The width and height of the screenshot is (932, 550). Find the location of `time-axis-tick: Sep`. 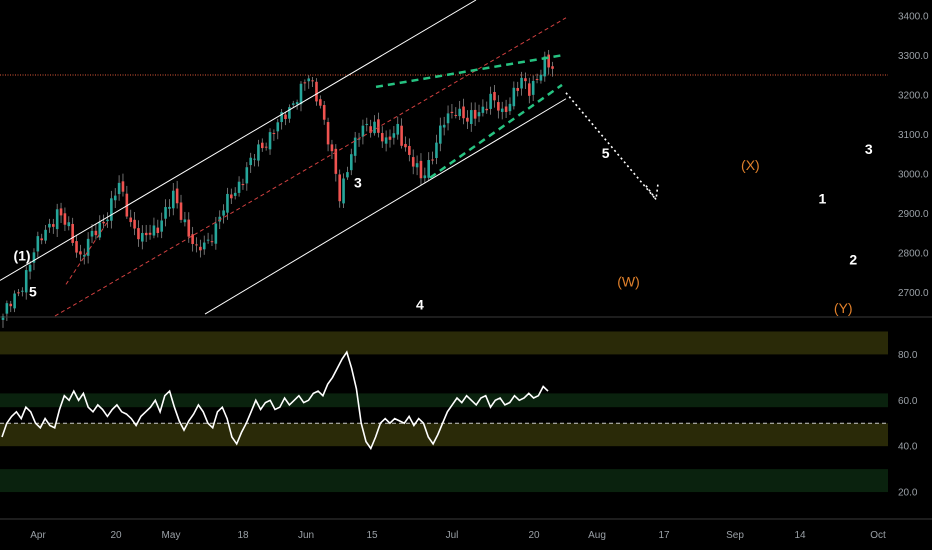

time-axis-tick: Sep is located at coordinates (735, 535).